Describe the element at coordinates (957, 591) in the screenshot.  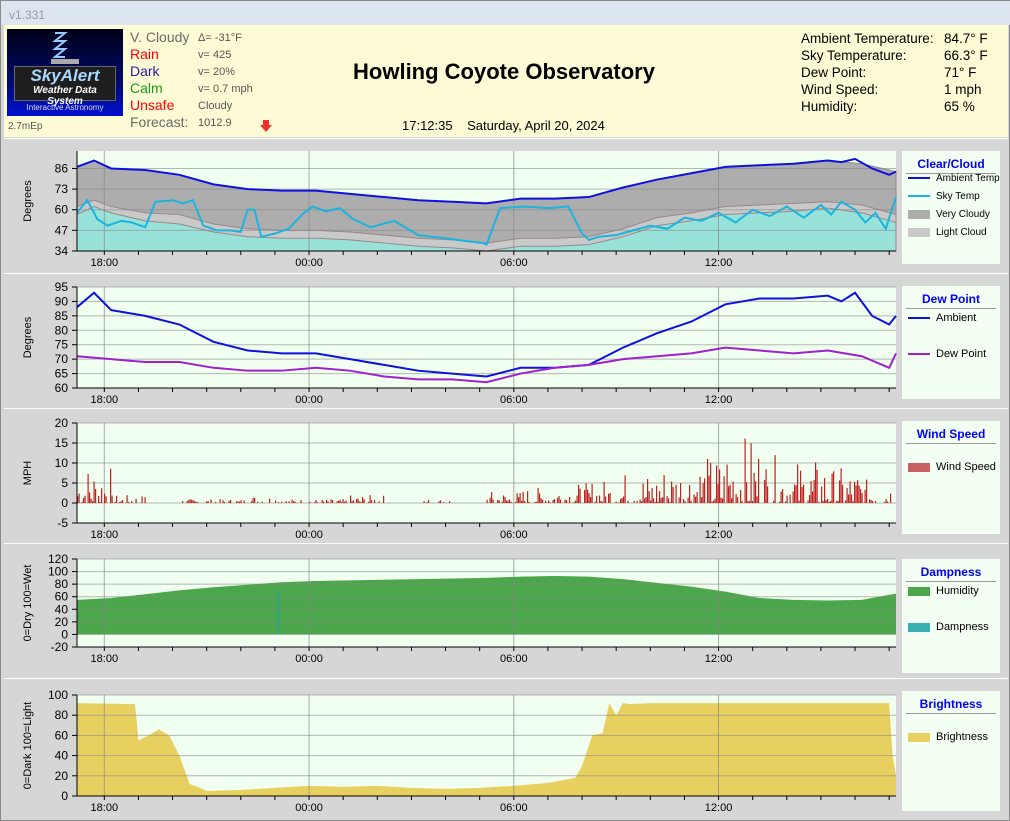
I see `legend-label: Humidity` at that location.